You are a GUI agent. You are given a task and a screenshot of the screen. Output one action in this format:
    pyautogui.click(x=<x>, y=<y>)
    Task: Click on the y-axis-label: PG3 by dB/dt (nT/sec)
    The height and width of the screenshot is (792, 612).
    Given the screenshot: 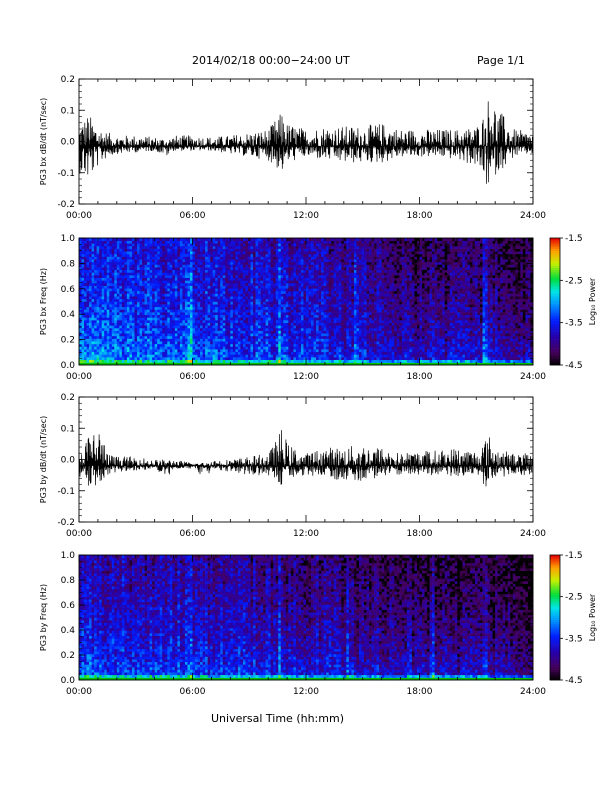 What is the action you would take?
    pyautogui.click(x=43, y=459)
    